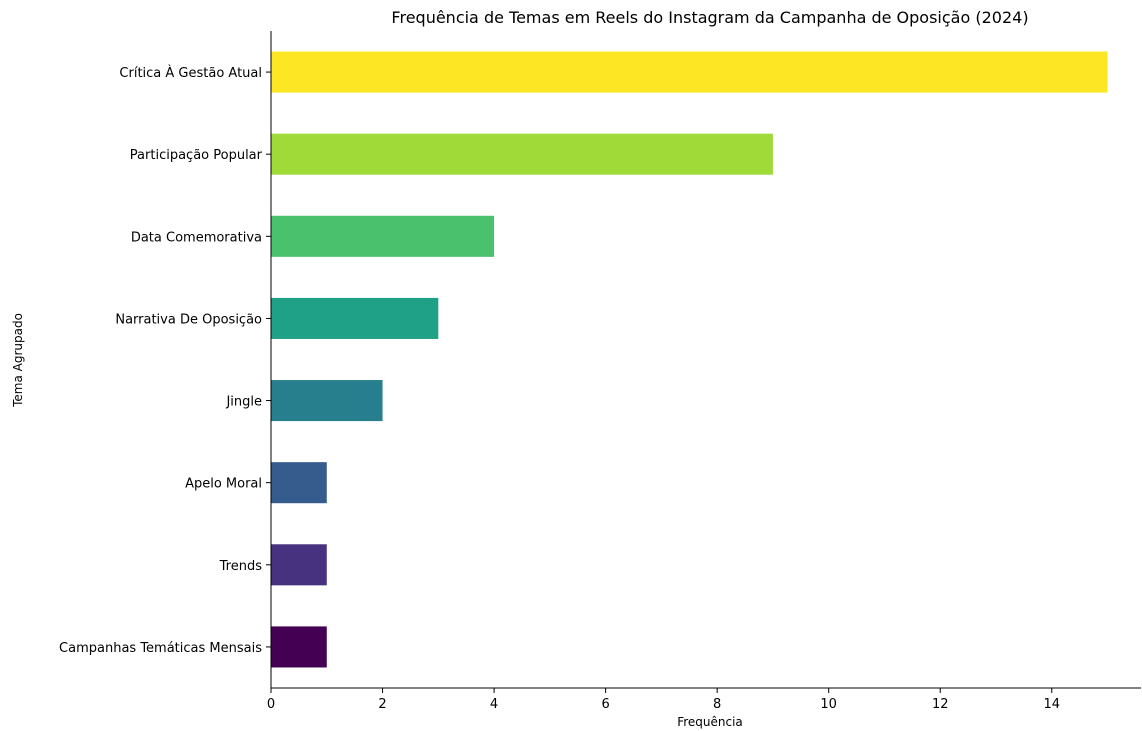 The height and width of the screenshot is (731, 1142). I want to click on y-tick-label: Apelo Moral, so click(223, 484).